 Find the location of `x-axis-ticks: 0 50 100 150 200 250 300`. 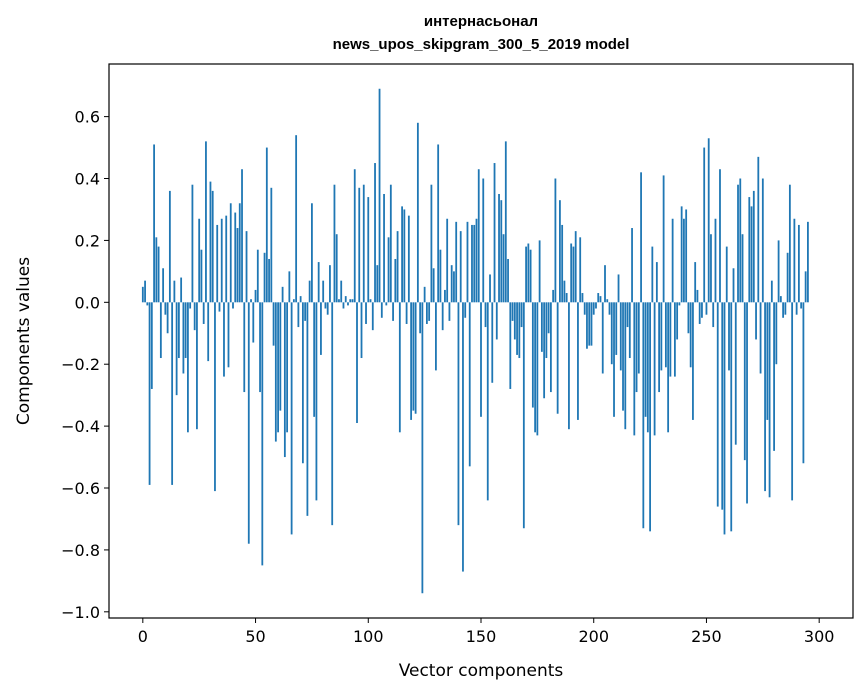

x-axis-ticks: 0 50 100 150 200 250 300 is located at coordinates (486, 632).